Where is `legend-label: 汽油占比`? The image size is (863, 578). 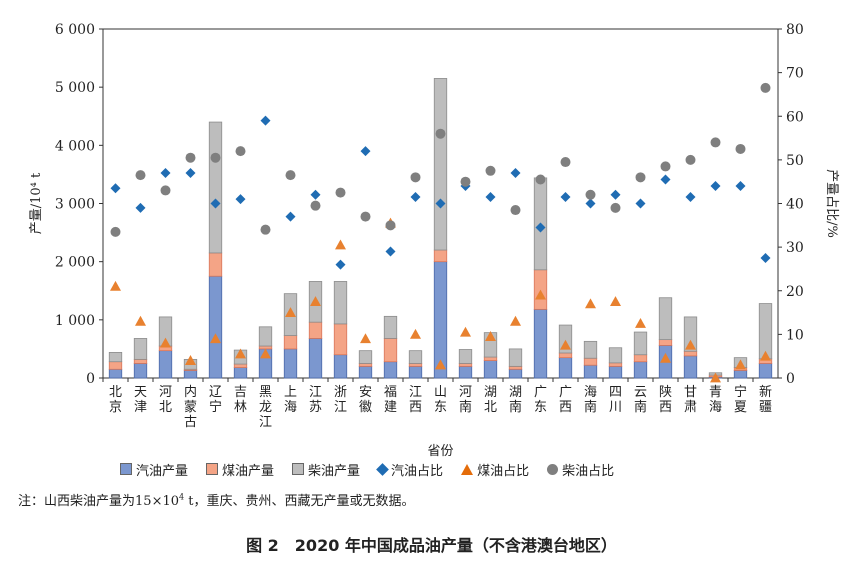 legend-label: 汽油占比 is located at coordinates (417, 471).